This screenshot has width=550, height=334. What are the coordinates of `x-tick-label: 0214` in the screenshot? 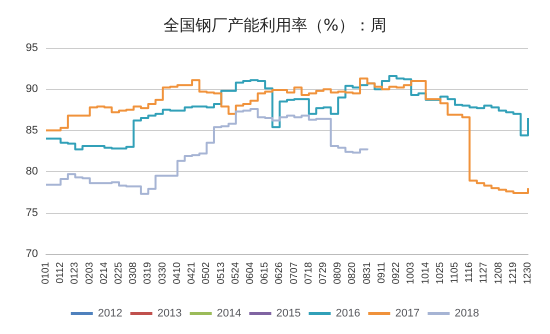 It's located at (104, 273).